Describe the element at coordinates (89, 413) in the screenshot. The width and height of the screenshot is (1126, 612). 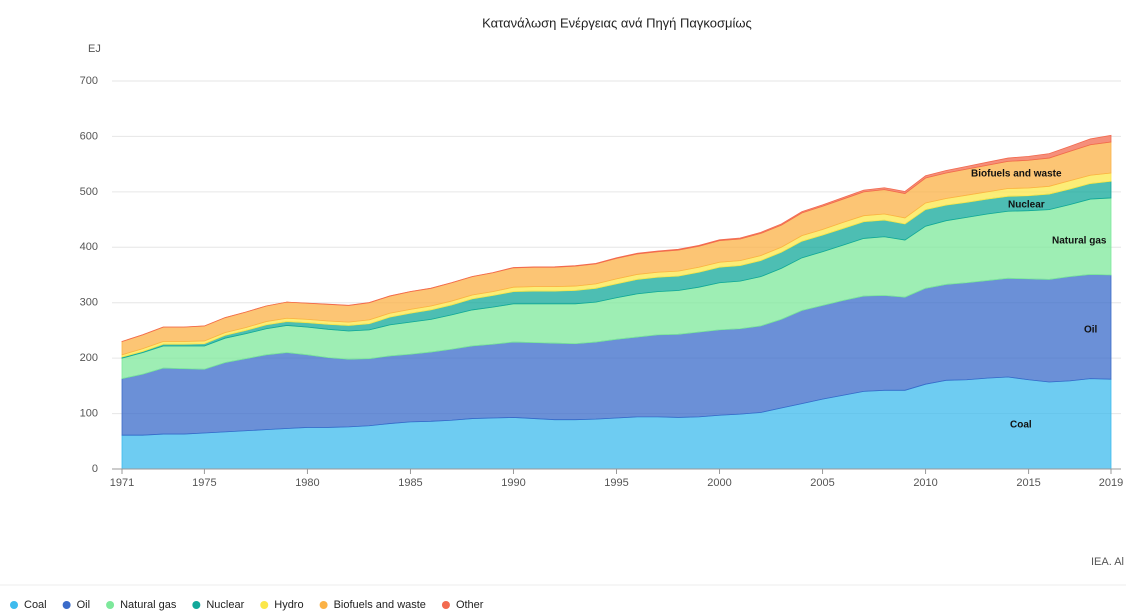
I see `y-tick-label: 100` at that location.